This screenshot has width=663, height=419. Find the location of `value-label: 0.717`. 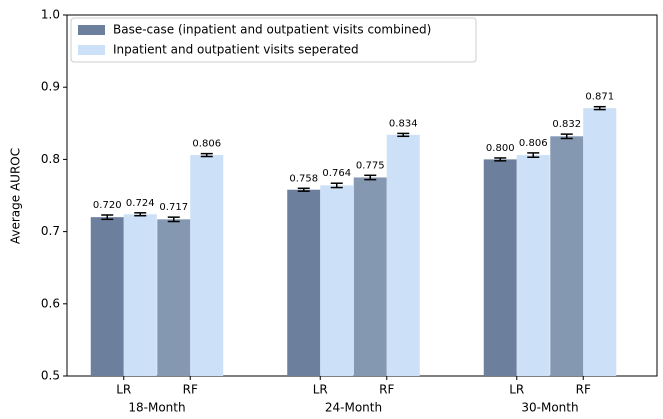

value-label: 0.717 is located at coordinates (173, 207).